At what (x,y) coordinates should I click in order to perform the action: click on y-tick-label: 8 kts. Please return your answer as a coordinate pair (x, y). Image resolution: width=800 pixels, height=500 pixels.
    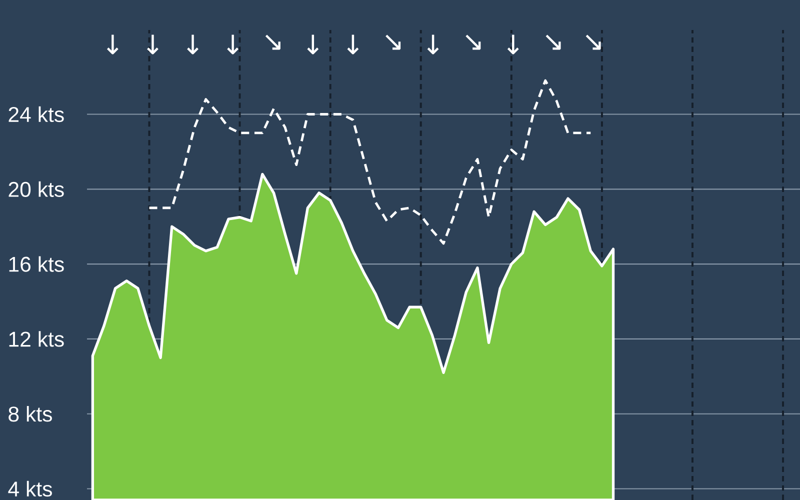
    Looking at the image, I should click on (30, 414).